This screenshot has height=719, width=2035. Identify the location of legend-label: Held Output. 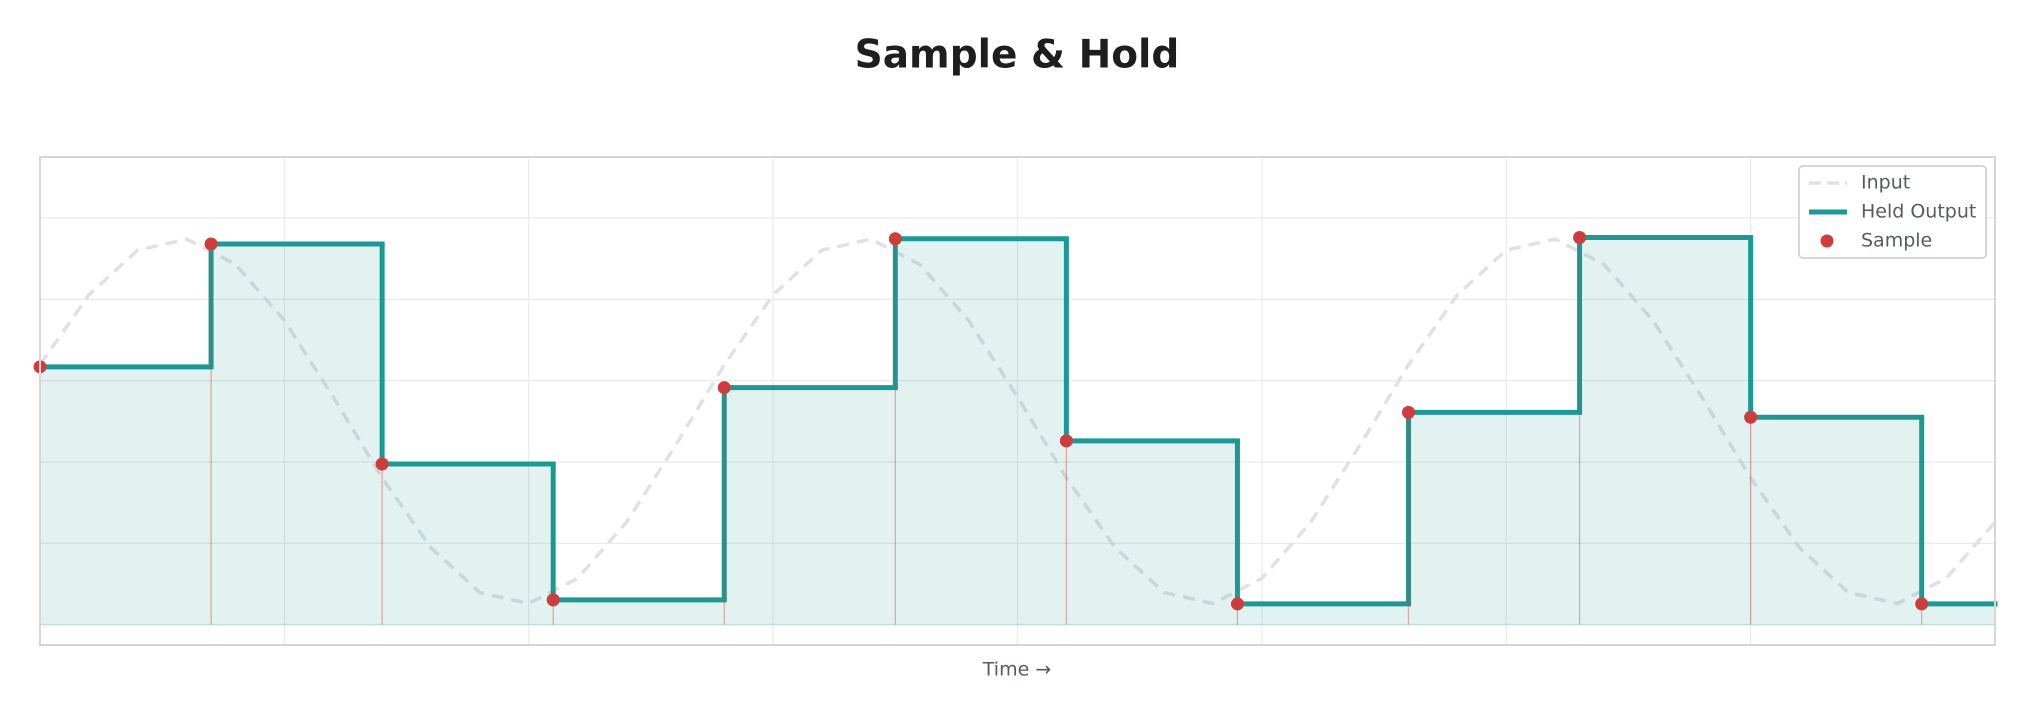
(1918, 212).